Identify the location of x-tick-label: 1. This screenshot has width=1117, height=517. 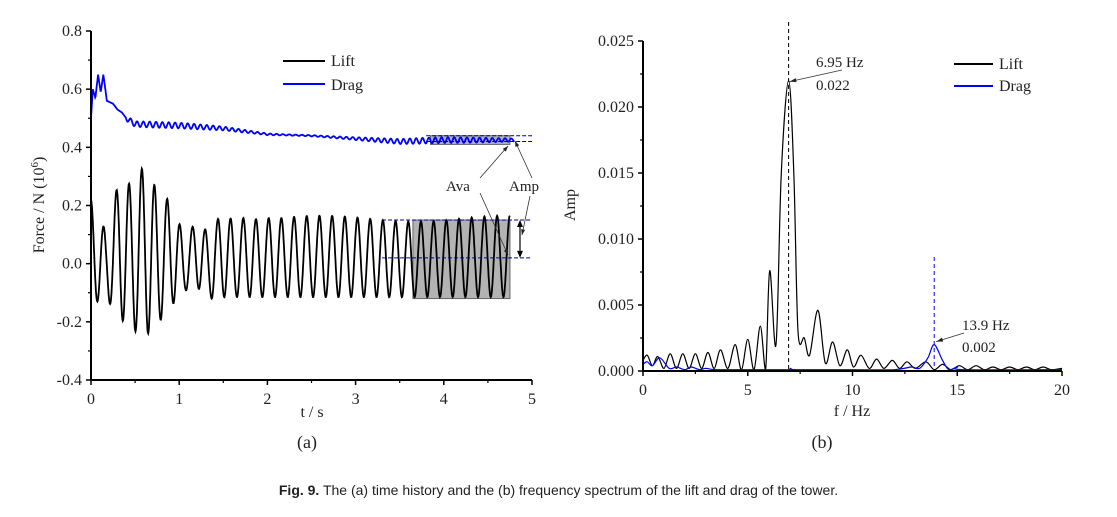
(179, 399).